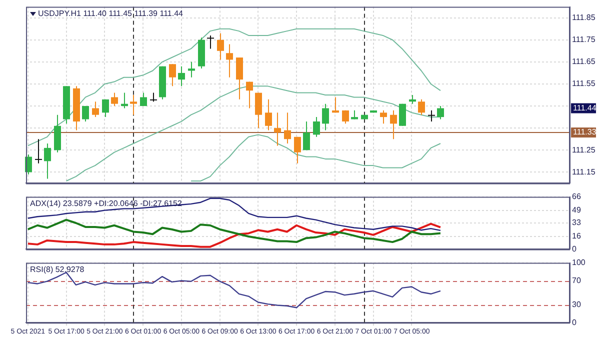 The height and width of the screenshot is (338, 597). What do you see at coordinates (577, 197) in the screenshot?
I see `y-tick-label: 66` at bounding box center [577, 197].